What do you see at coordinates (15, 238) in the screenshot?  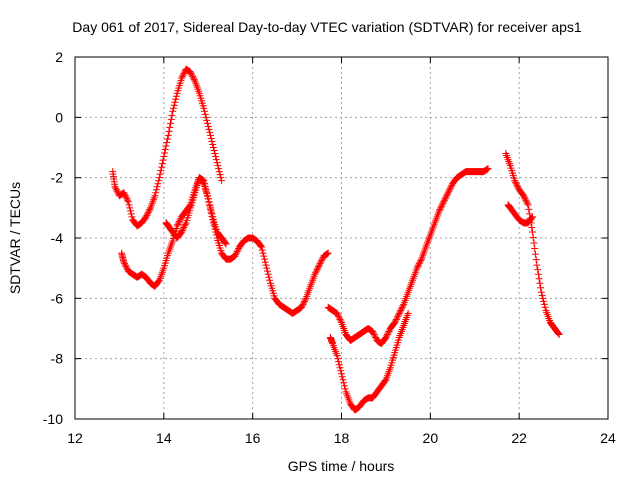 I see `y-axis-label: SDTVAR / TECUs` at bounding box center [15, 238].